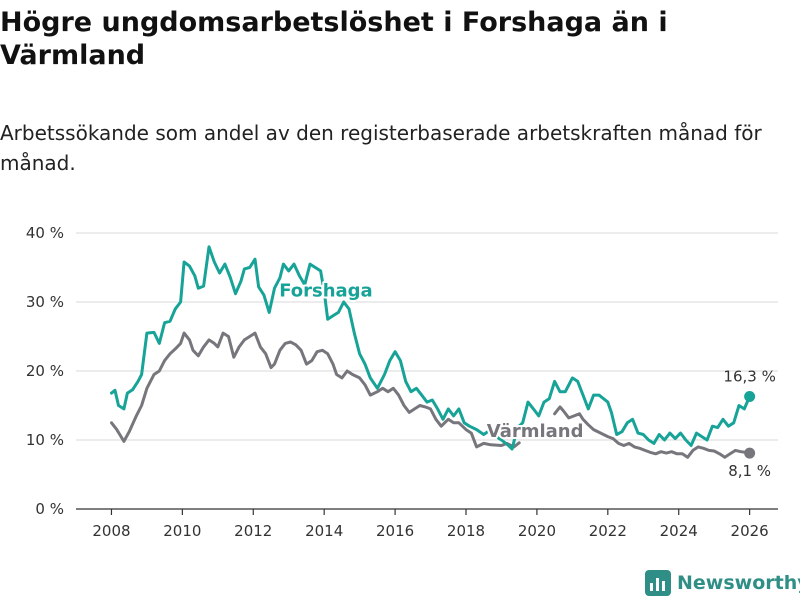 The image size is (800, 600). What do you see at coordinates (49, 509) in the screenshot?
I see `y-tick-label: 0 %` at bounding box center [49, 509].